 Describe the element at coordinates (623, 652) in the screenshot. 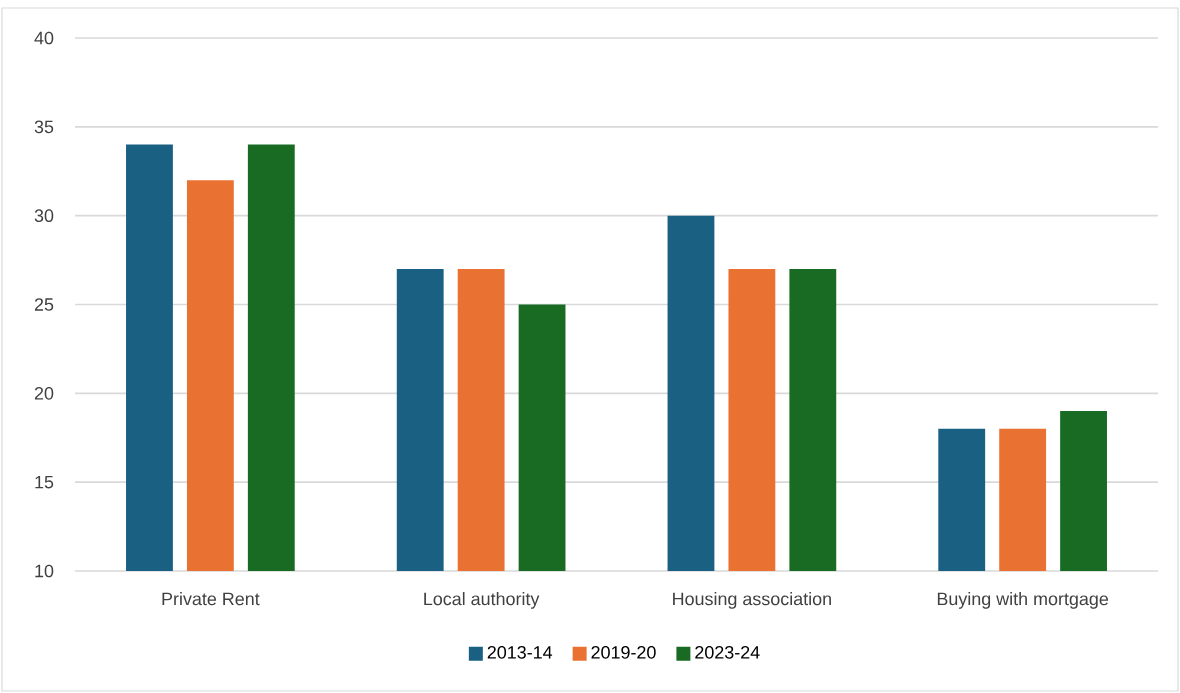

I see `legend-label: 2019-20` at that location.